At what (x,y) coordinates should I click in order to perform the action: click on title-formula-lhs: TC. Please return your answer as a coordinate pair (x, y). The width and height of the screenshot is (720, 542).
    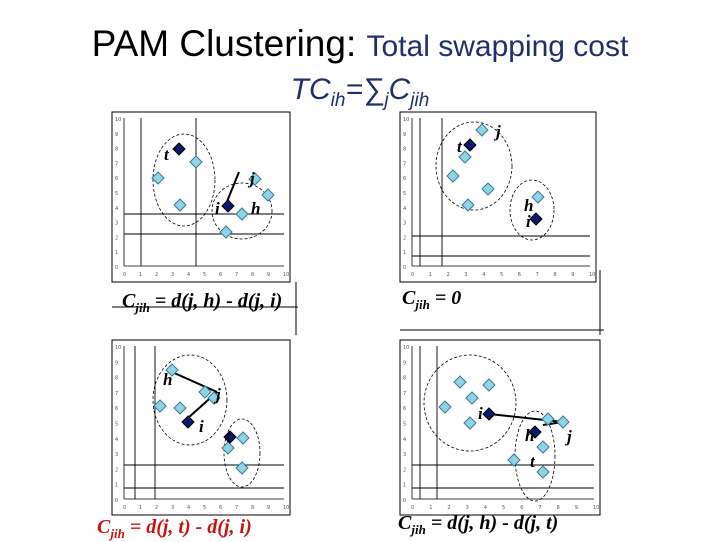
    Looking at the image, I should click on (310, 89).